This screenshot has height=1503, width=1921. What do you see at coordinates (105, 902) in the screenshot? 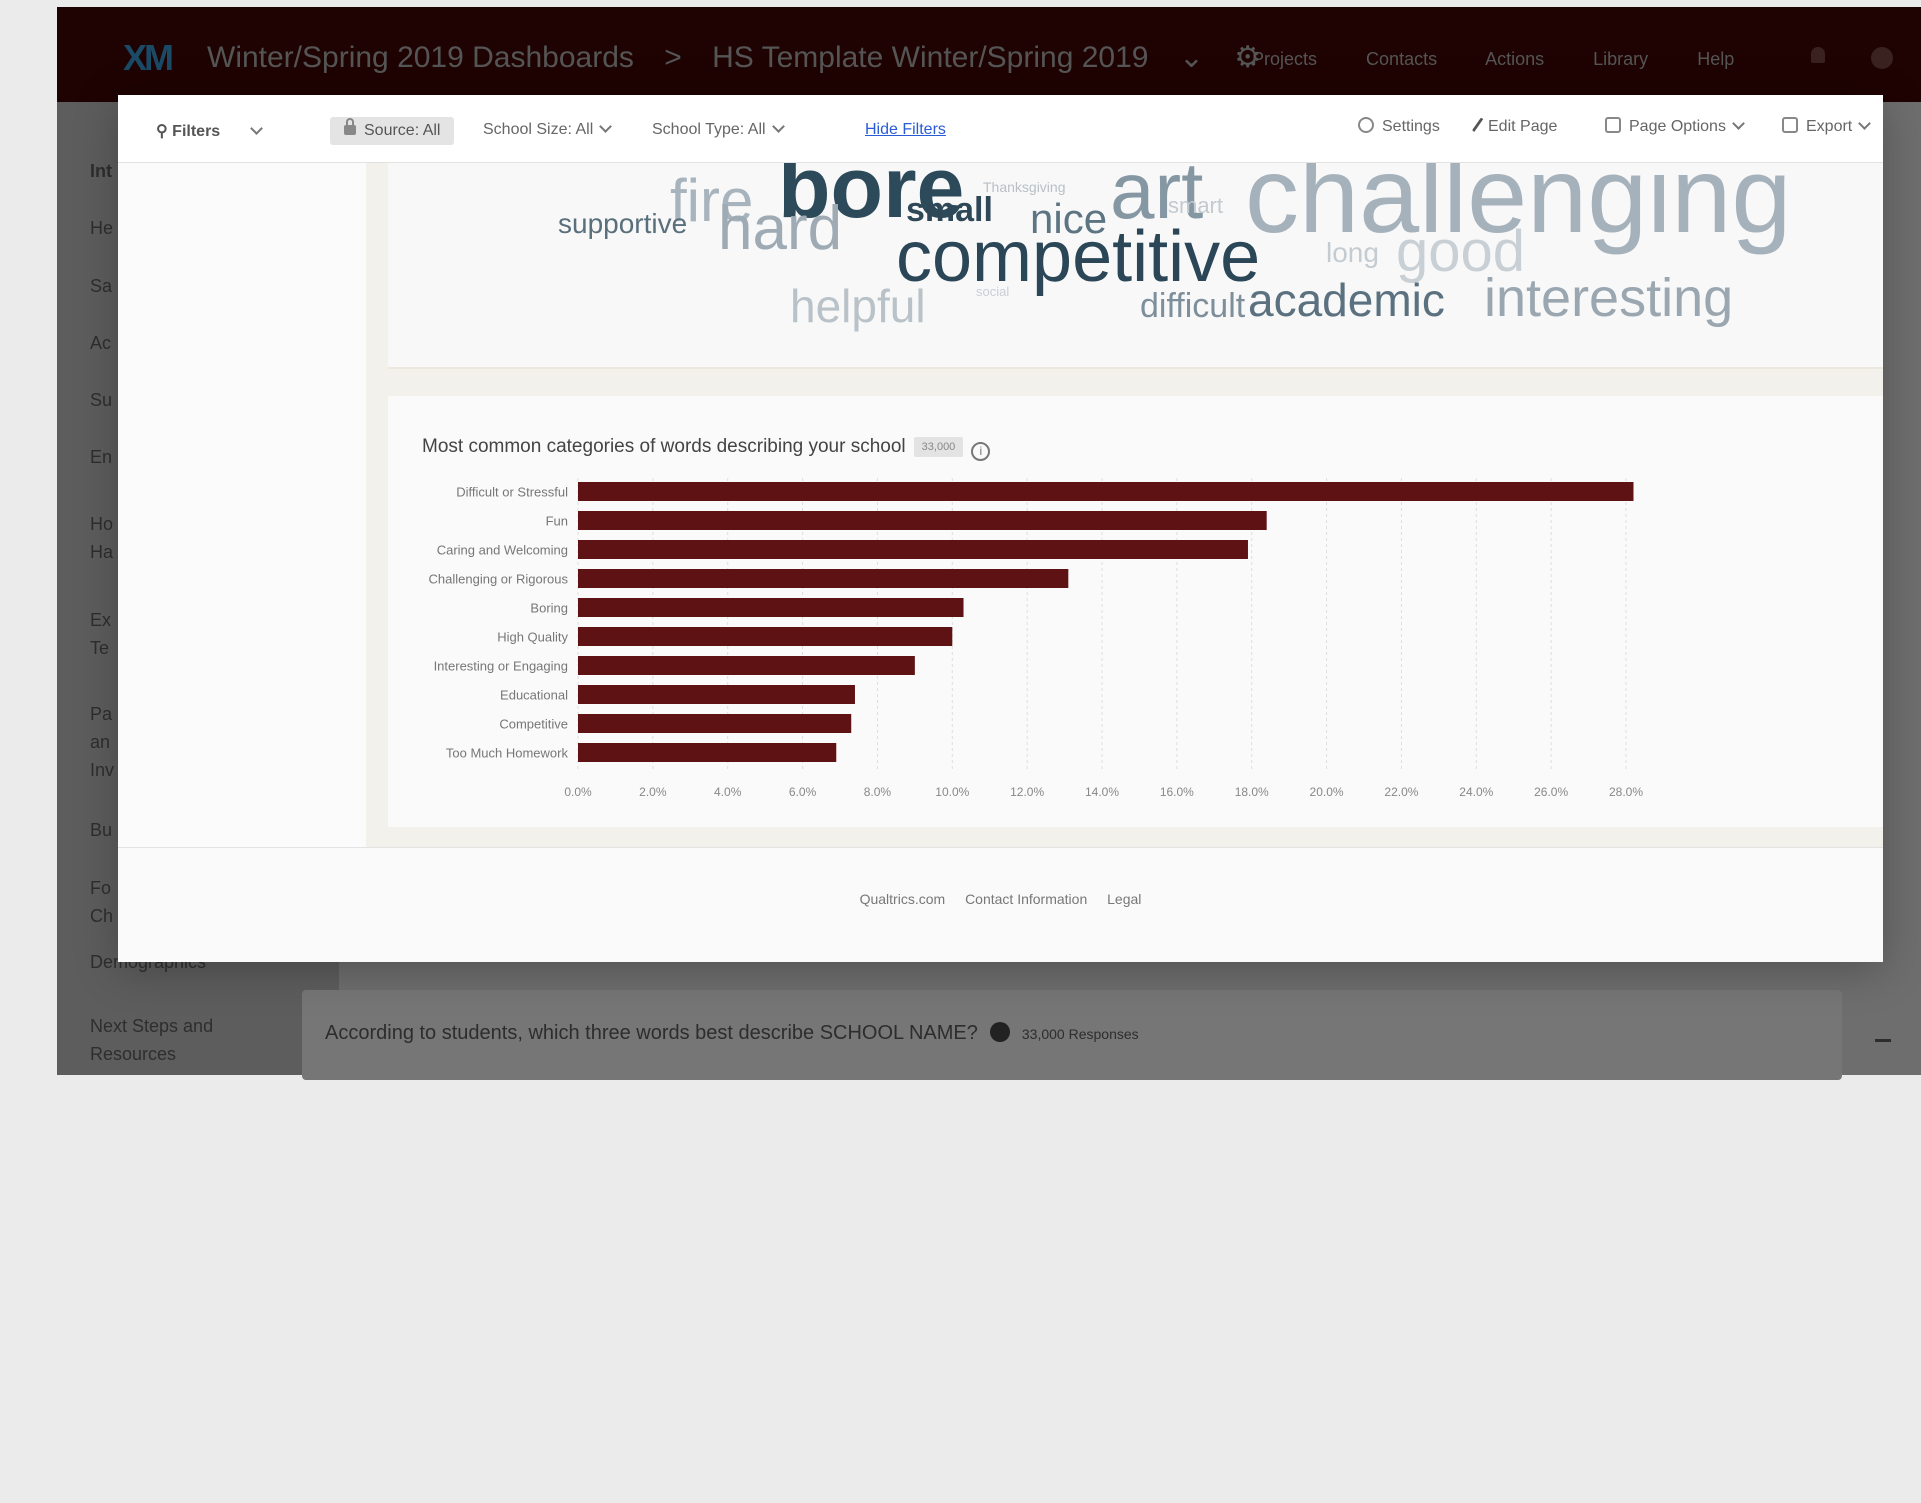
I see `sidebar-item: Fo Ch` at bounding box center [105, 902].